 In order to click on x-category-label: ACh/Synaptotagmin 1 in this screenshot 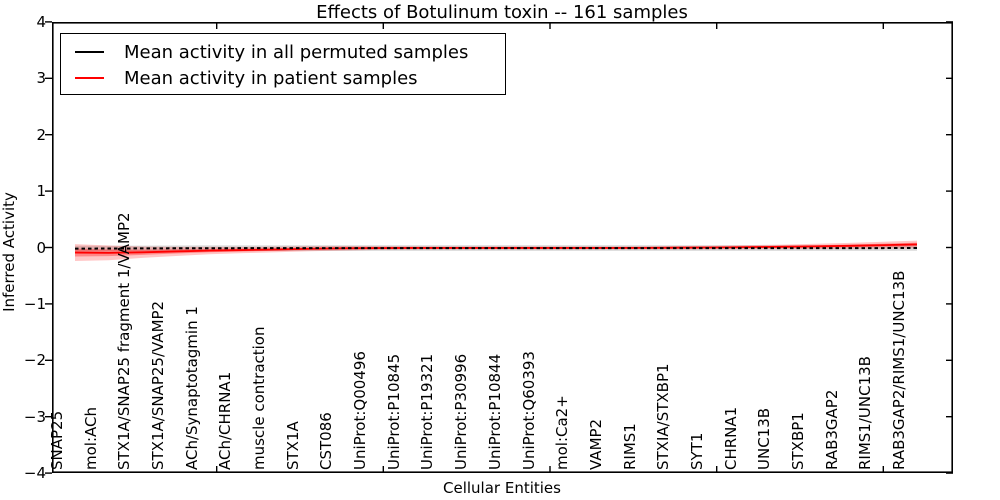, I will do `click(191, 388)`.